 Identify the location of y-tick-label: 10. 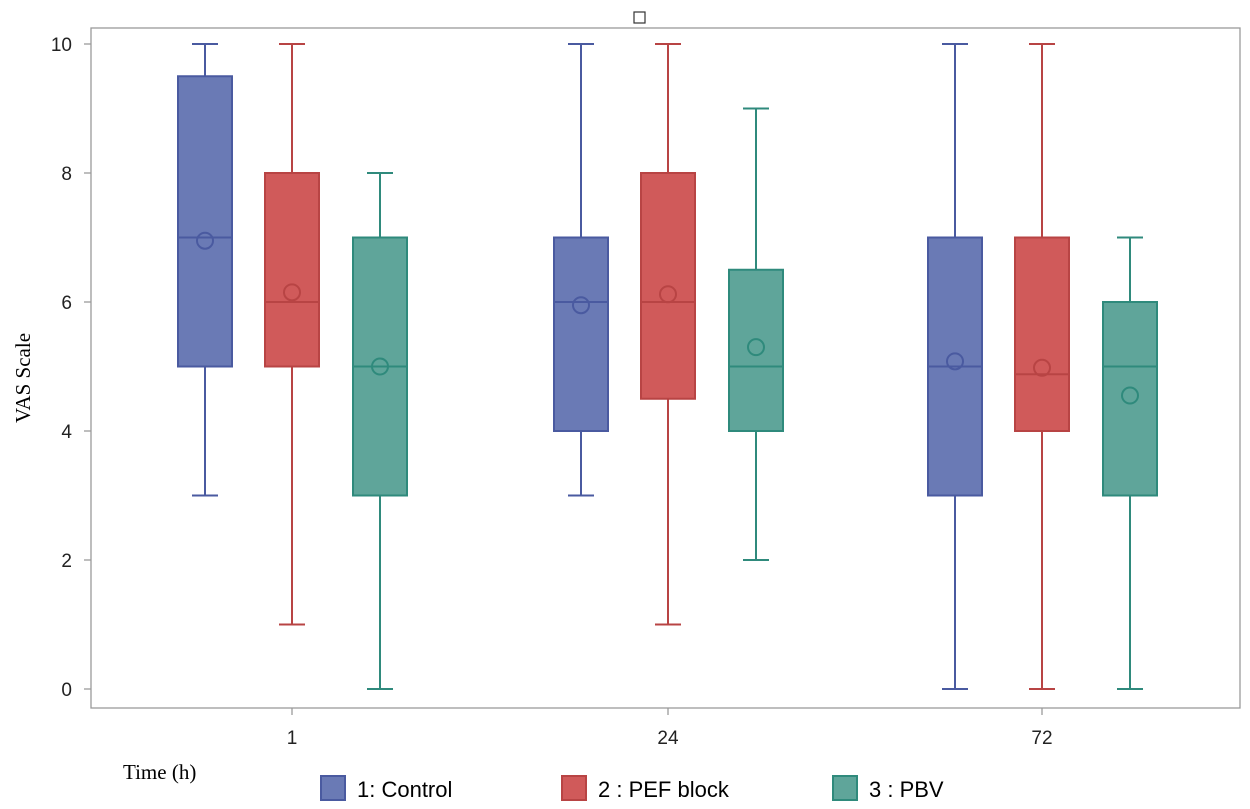
(61, 45).